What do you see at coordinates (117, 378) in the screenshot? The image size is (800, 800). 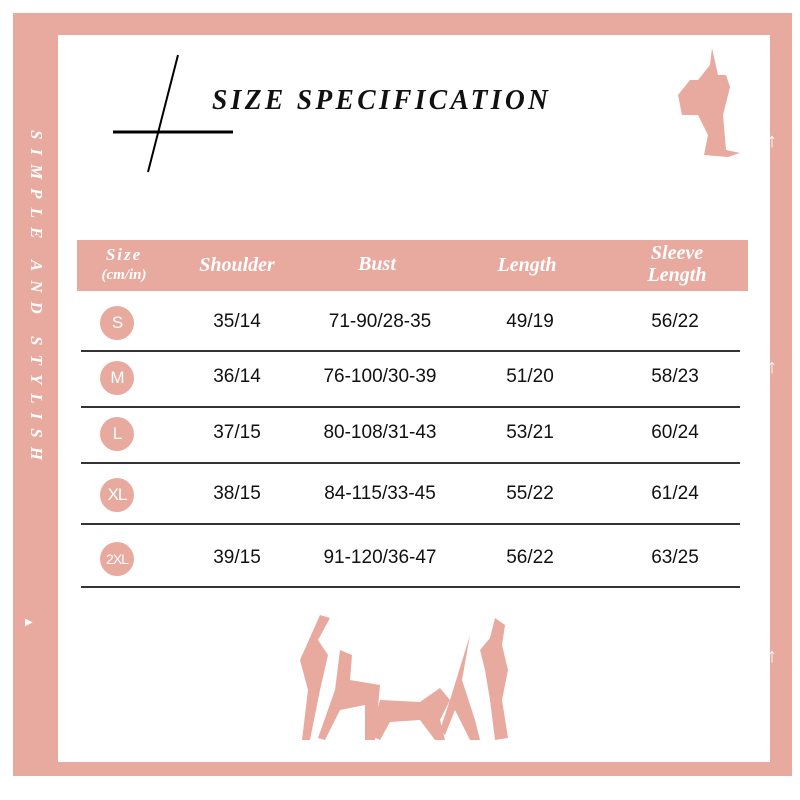 I see `size-badge: M` at bounding box center [117, 378].